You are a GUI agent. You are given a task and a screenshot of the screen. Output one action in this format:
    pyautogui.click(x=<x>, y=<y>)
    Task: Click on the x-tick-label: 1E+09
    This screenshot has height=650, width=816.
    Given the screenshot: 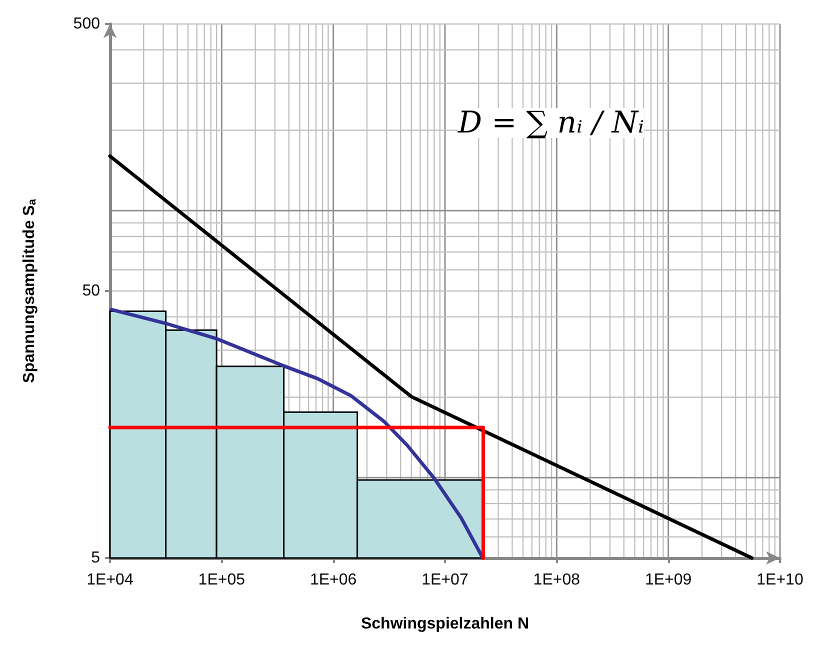 What is the action you would take?
    pyautogui.click(x=668, y=580)
    